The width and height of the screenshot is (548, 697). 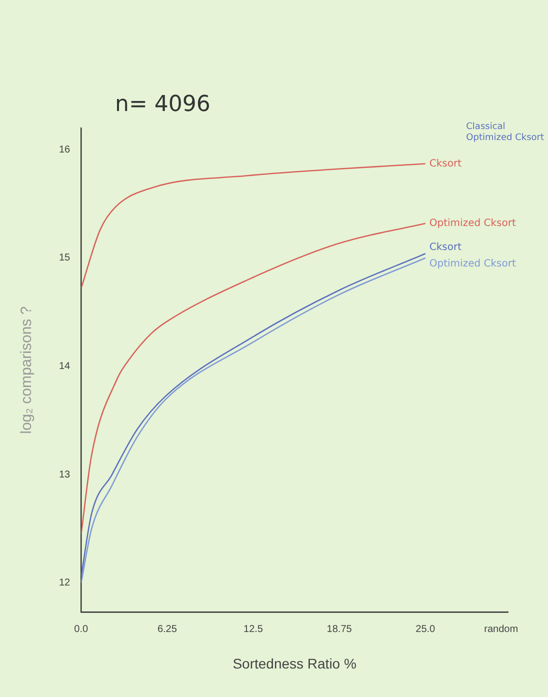 What do you see at coordinates (426, 629) in the screenshot?
I see `x-tick-label: 25.0` at bounding box center [426, 629].